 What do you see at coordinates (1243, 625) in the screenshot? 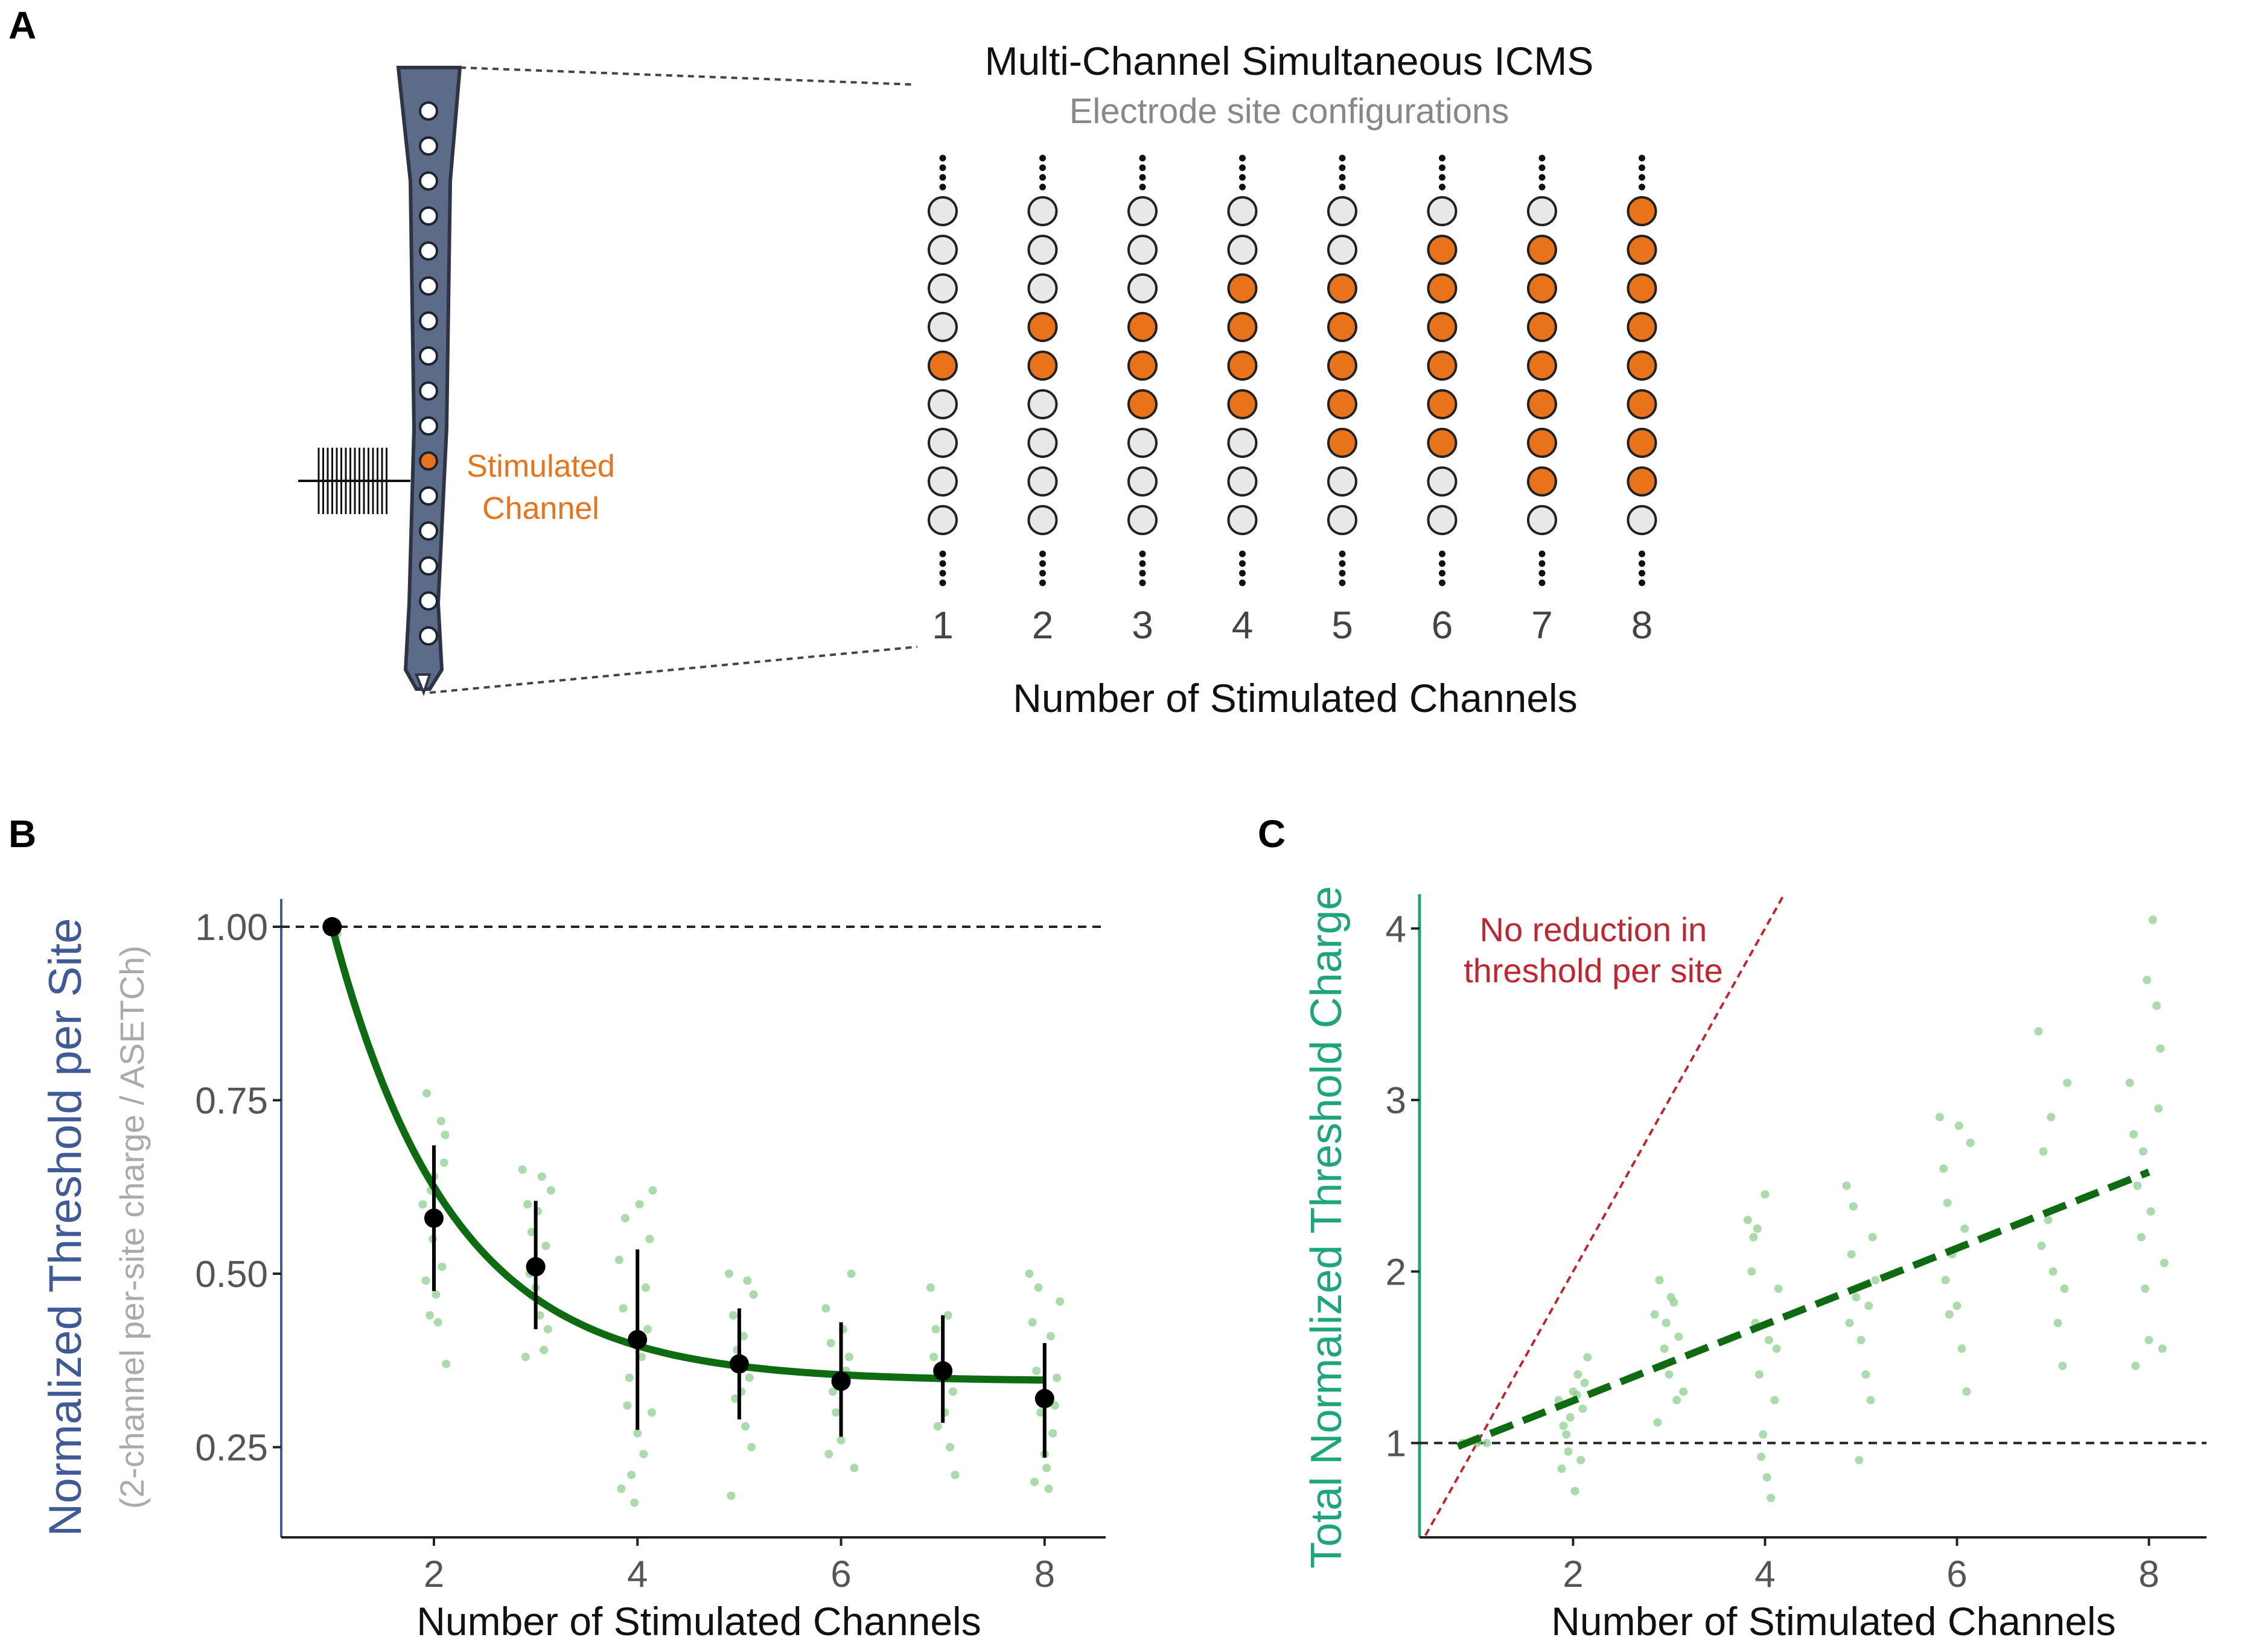
I see `column-label: 4` at bounding box center [1243, 625].